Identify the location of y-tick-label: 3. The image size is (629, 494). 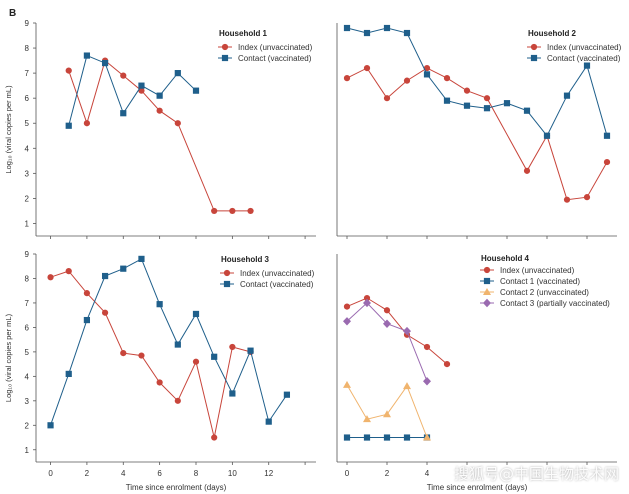
(27, 173).